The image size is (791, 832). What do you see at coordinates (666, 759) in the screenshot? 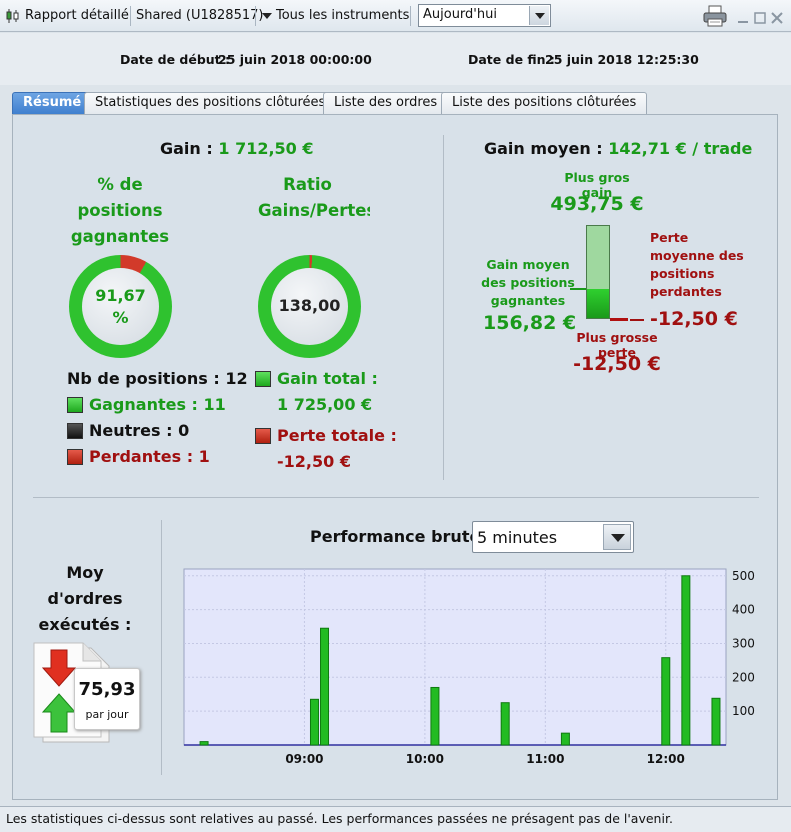
I see `x-tick-label: 12:00` at bounding box center [666, 759].